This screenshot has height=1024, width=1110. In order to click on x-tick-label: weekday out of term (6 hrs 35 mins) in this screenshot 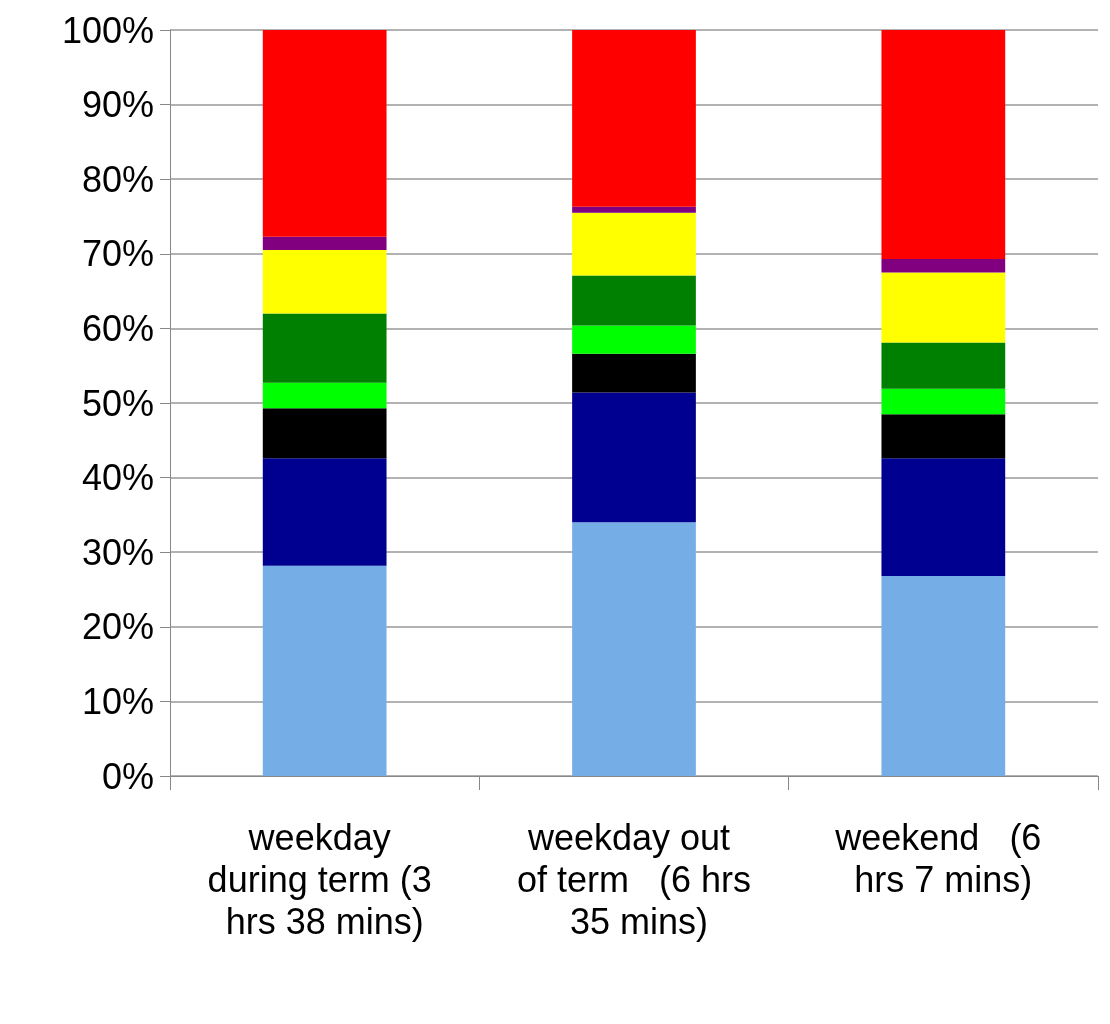, I will do `click(634, 879)`.